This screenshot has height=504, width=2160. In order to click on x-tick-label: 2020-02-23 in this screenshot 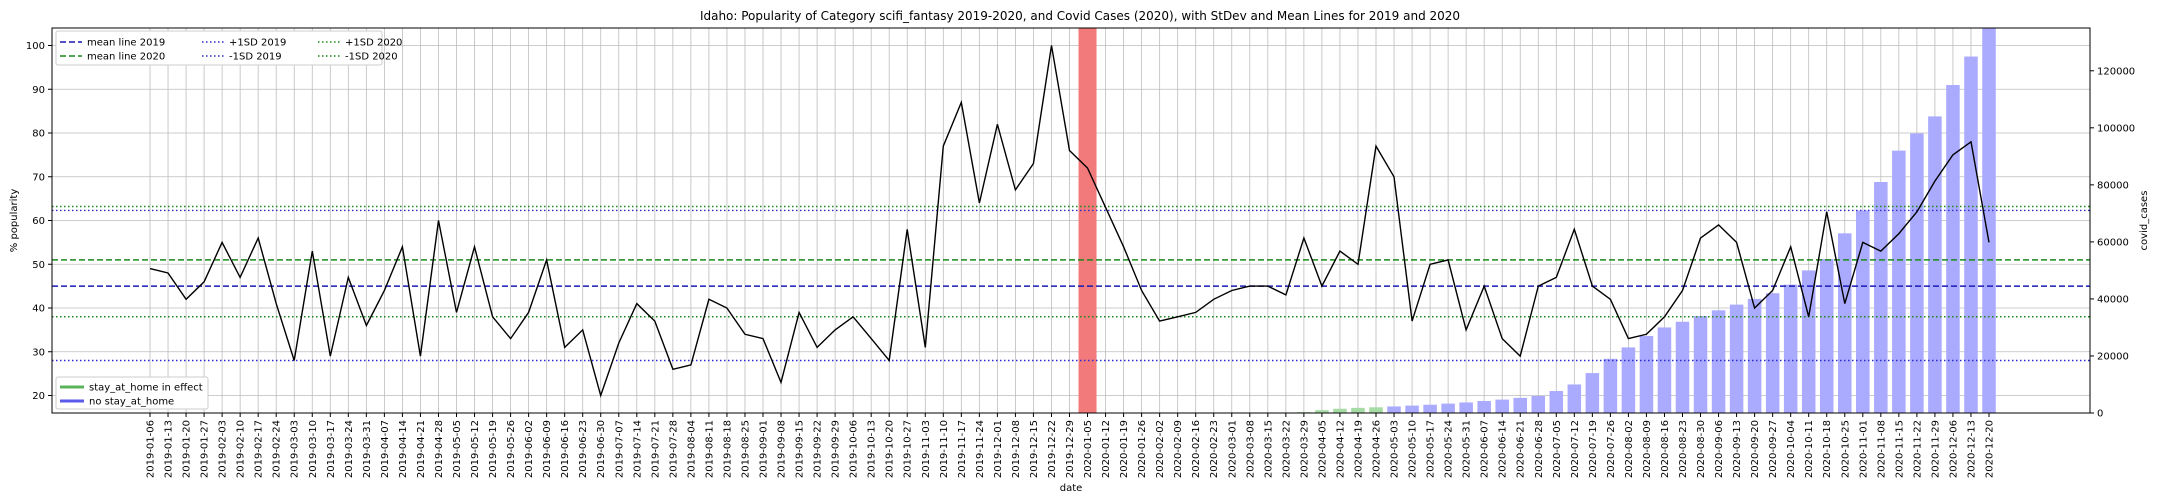, I will do `click(1214, 449)`.